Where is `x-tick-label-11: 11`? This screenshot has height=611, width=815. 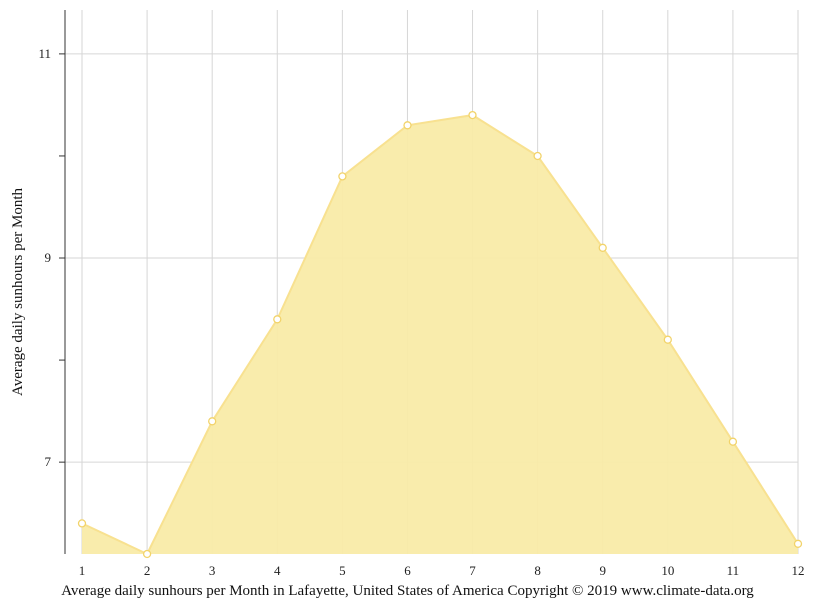 x-tick-label-11: 11 is located at coordinates (733, 570).